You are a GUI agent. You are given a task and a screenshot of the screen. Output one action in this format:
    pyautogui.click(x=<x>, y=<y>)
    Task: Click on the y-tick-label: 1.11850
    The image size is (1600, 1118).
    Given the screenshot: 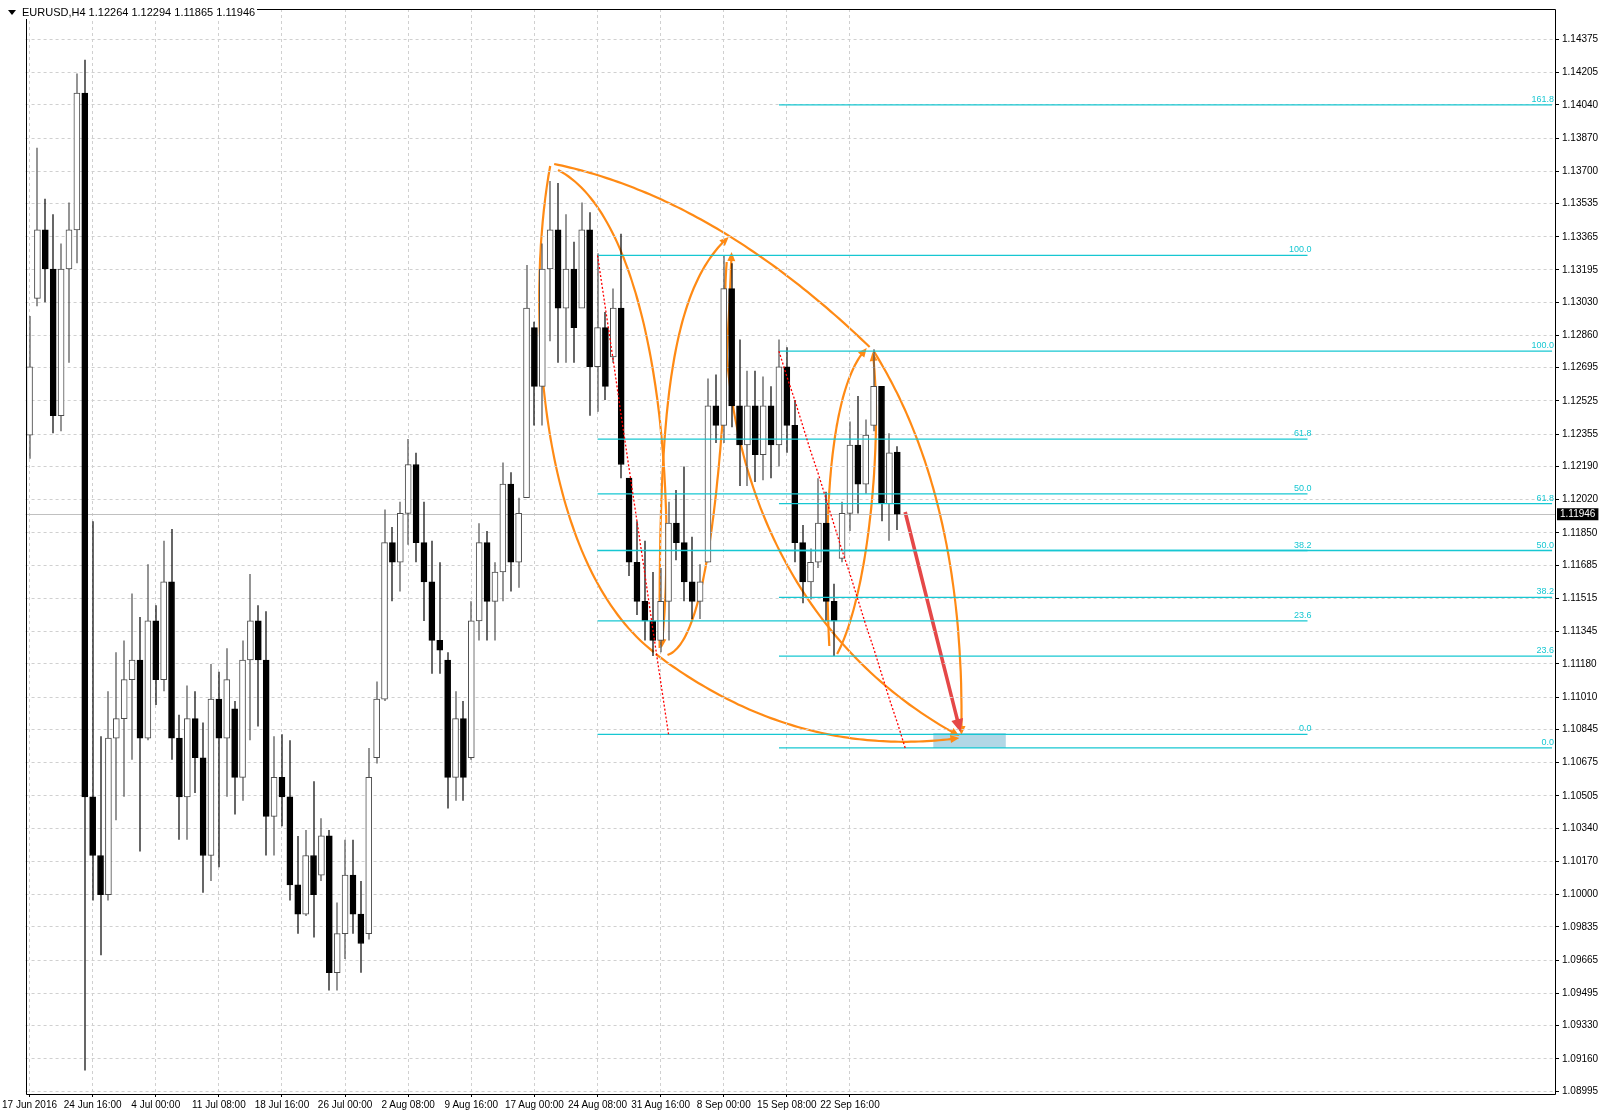 What is the action you would take?
    pyautogui.click(x=1580, y=532)
    